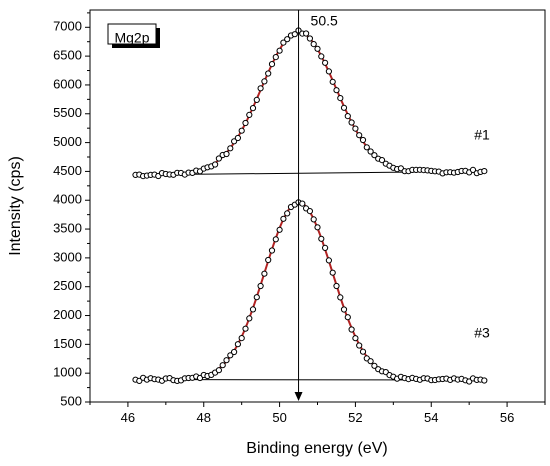 This screenshot has height=466, width=550. What do you see at coordinates (67, 285) in the screenshot?
I see `y-tick-label: 2500` at bounding box center [67, 285].